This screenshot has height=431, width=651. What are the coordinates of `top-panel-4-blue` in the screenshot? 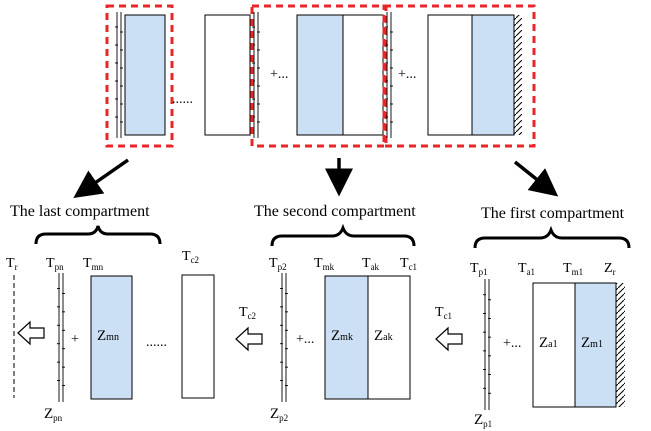 It's located at (493, 75).